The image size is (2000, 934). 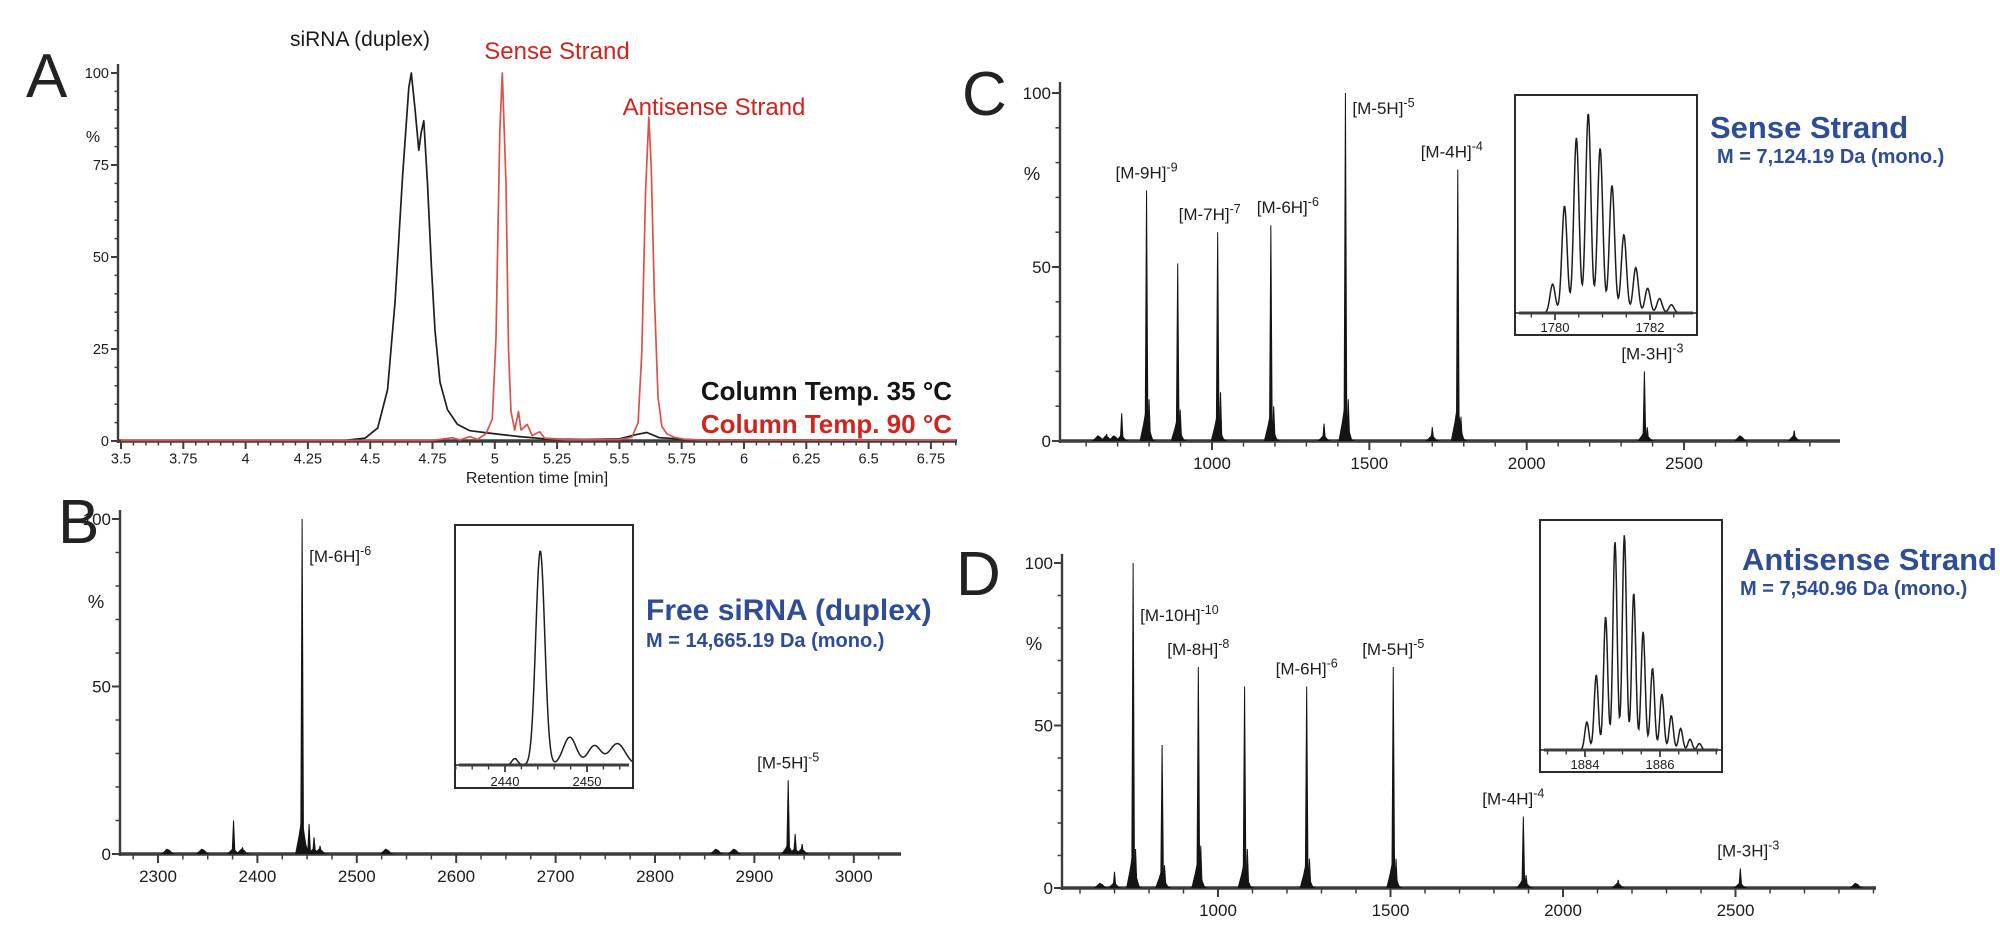 What do you see at coordinates (47, 76) in the screenshot?
I see `panel-a-letter: A` at bounding box center [47, 76].